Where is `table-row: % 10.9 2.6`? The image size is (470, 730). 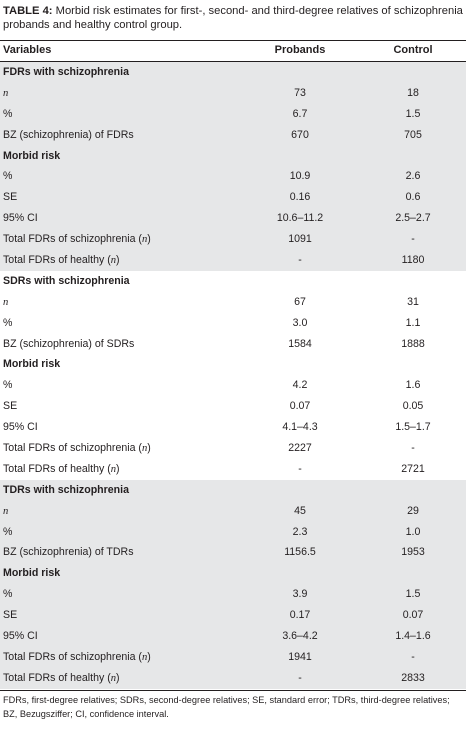
table-row: % 10.9 2.6 is located at coordinates (233, 177).